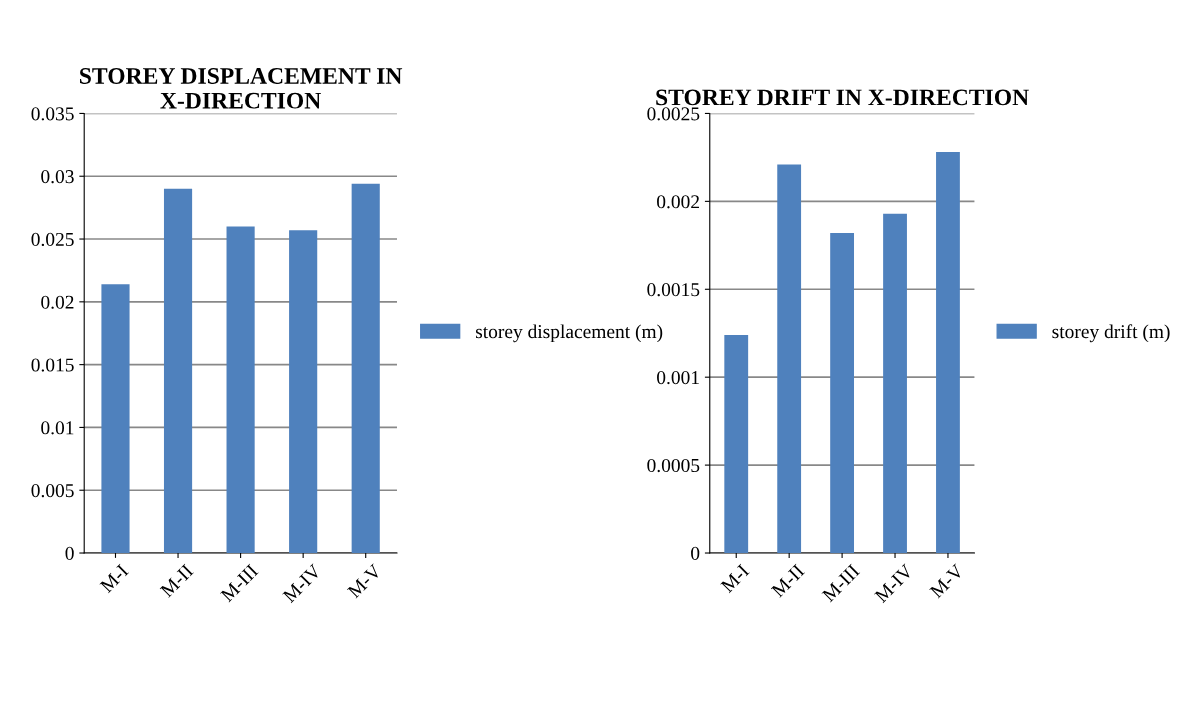 This screenshot has height=709, width=1203. I want to click on y-tick-label: 0.02, so click(57, 302).